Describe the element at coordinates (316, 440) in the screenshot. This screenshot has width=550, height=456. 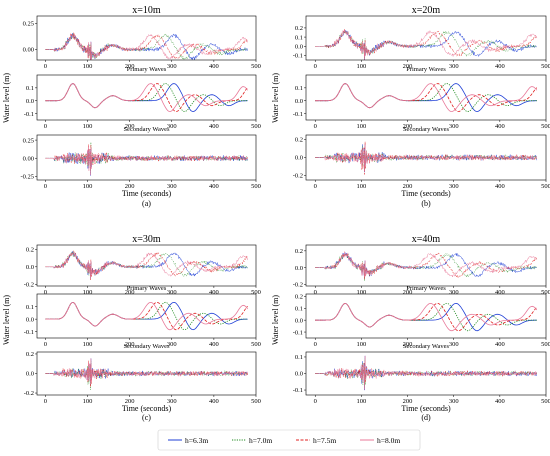
I see `legend-item: h=7.5m` at that location.